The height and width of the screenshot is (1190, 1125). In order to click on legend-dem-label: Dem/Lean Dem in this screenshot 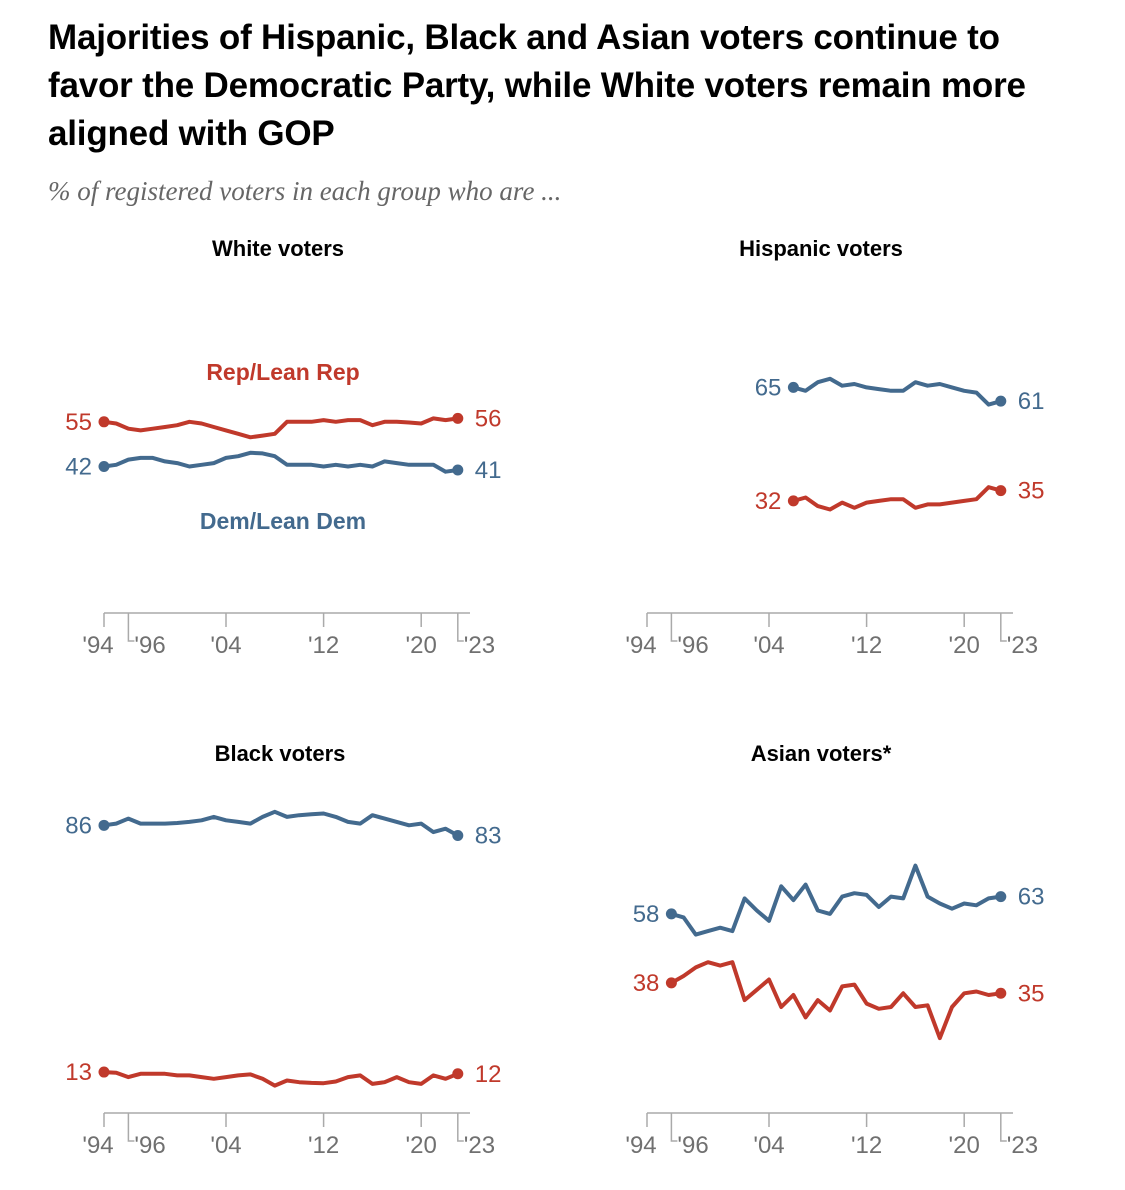, I will do `click(283, 521)`.